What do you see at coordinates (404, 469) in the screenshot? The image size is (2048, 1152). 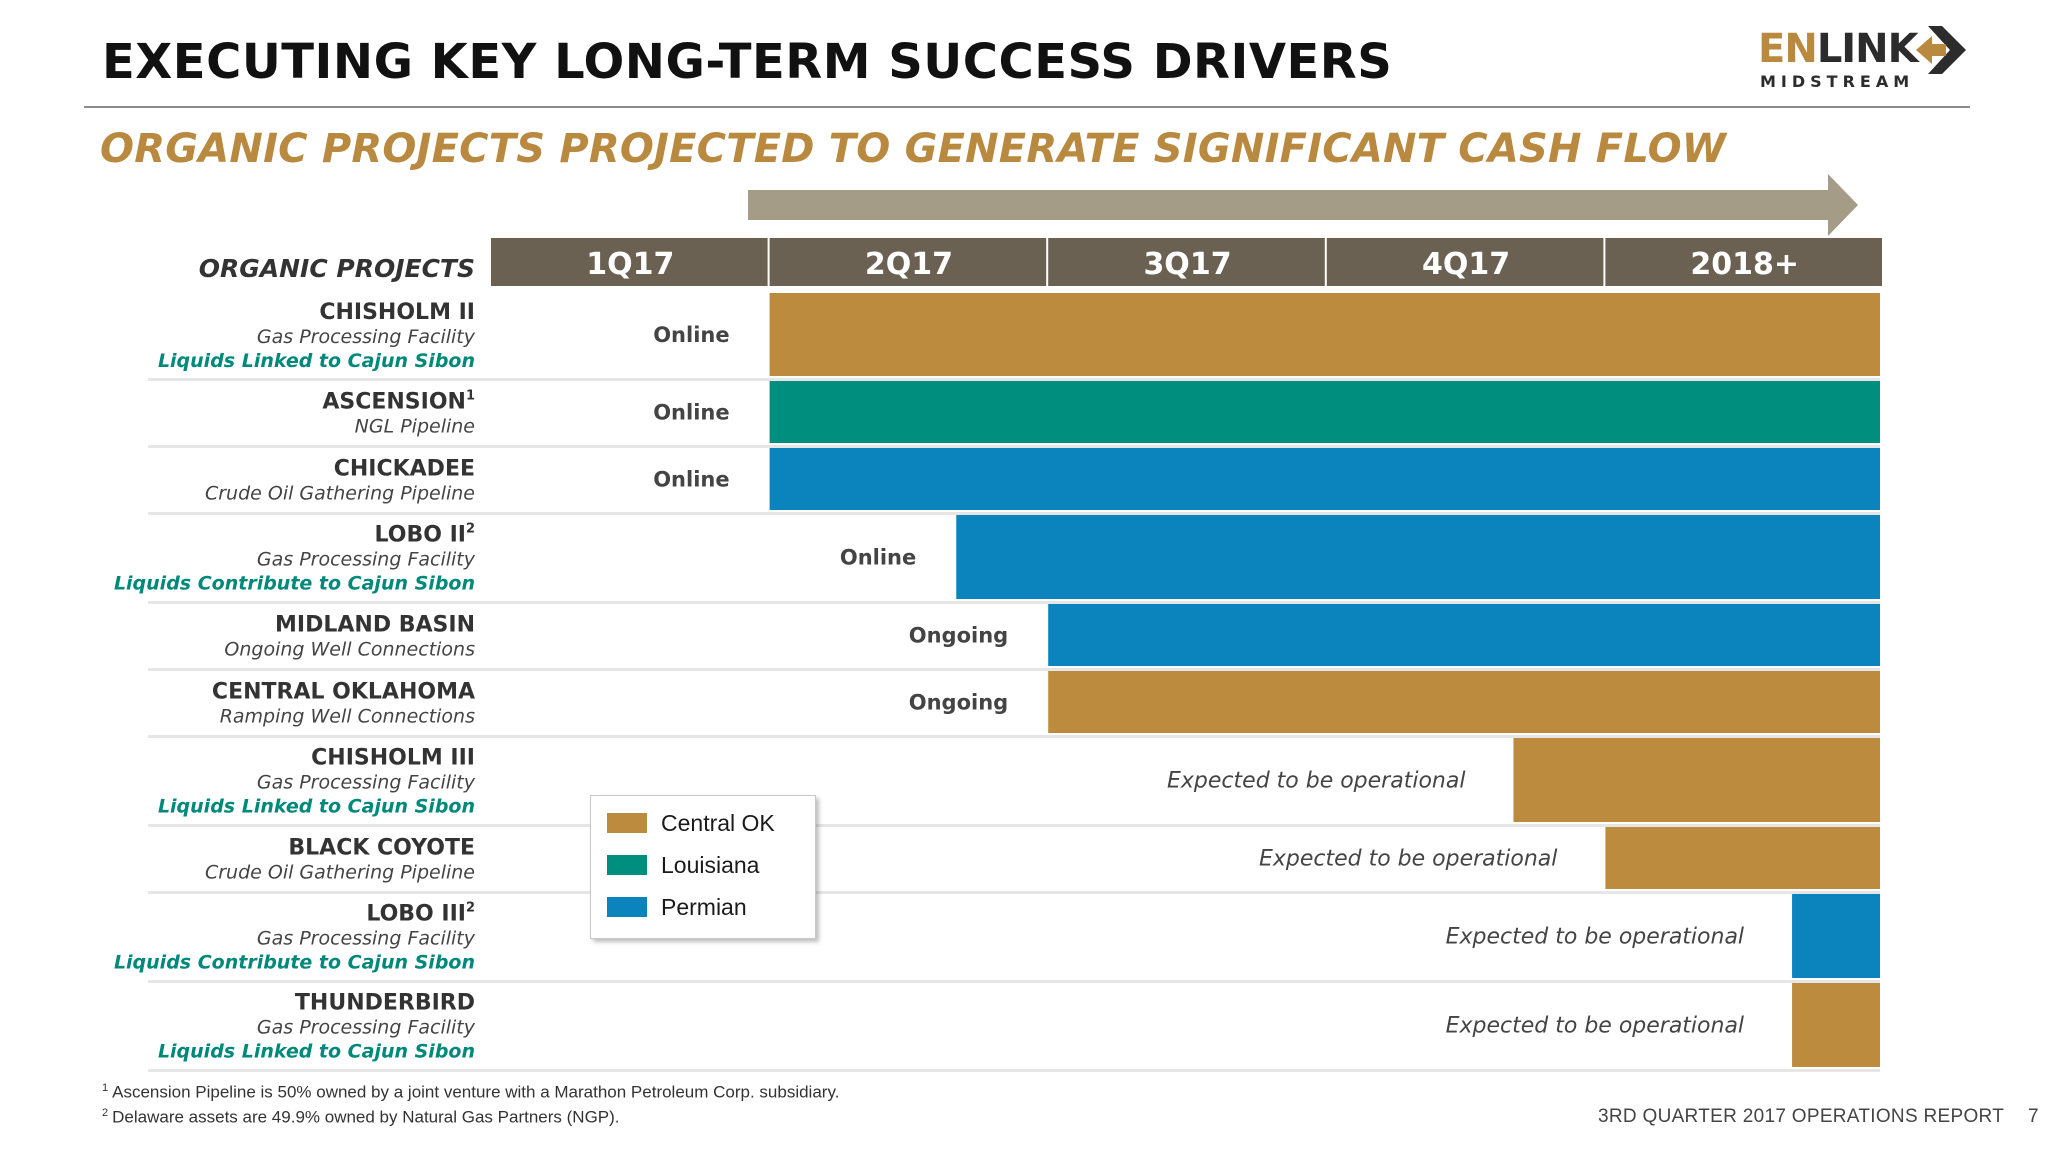 I see `project-name: CHICKADEE` at bounding box center [404, 469].